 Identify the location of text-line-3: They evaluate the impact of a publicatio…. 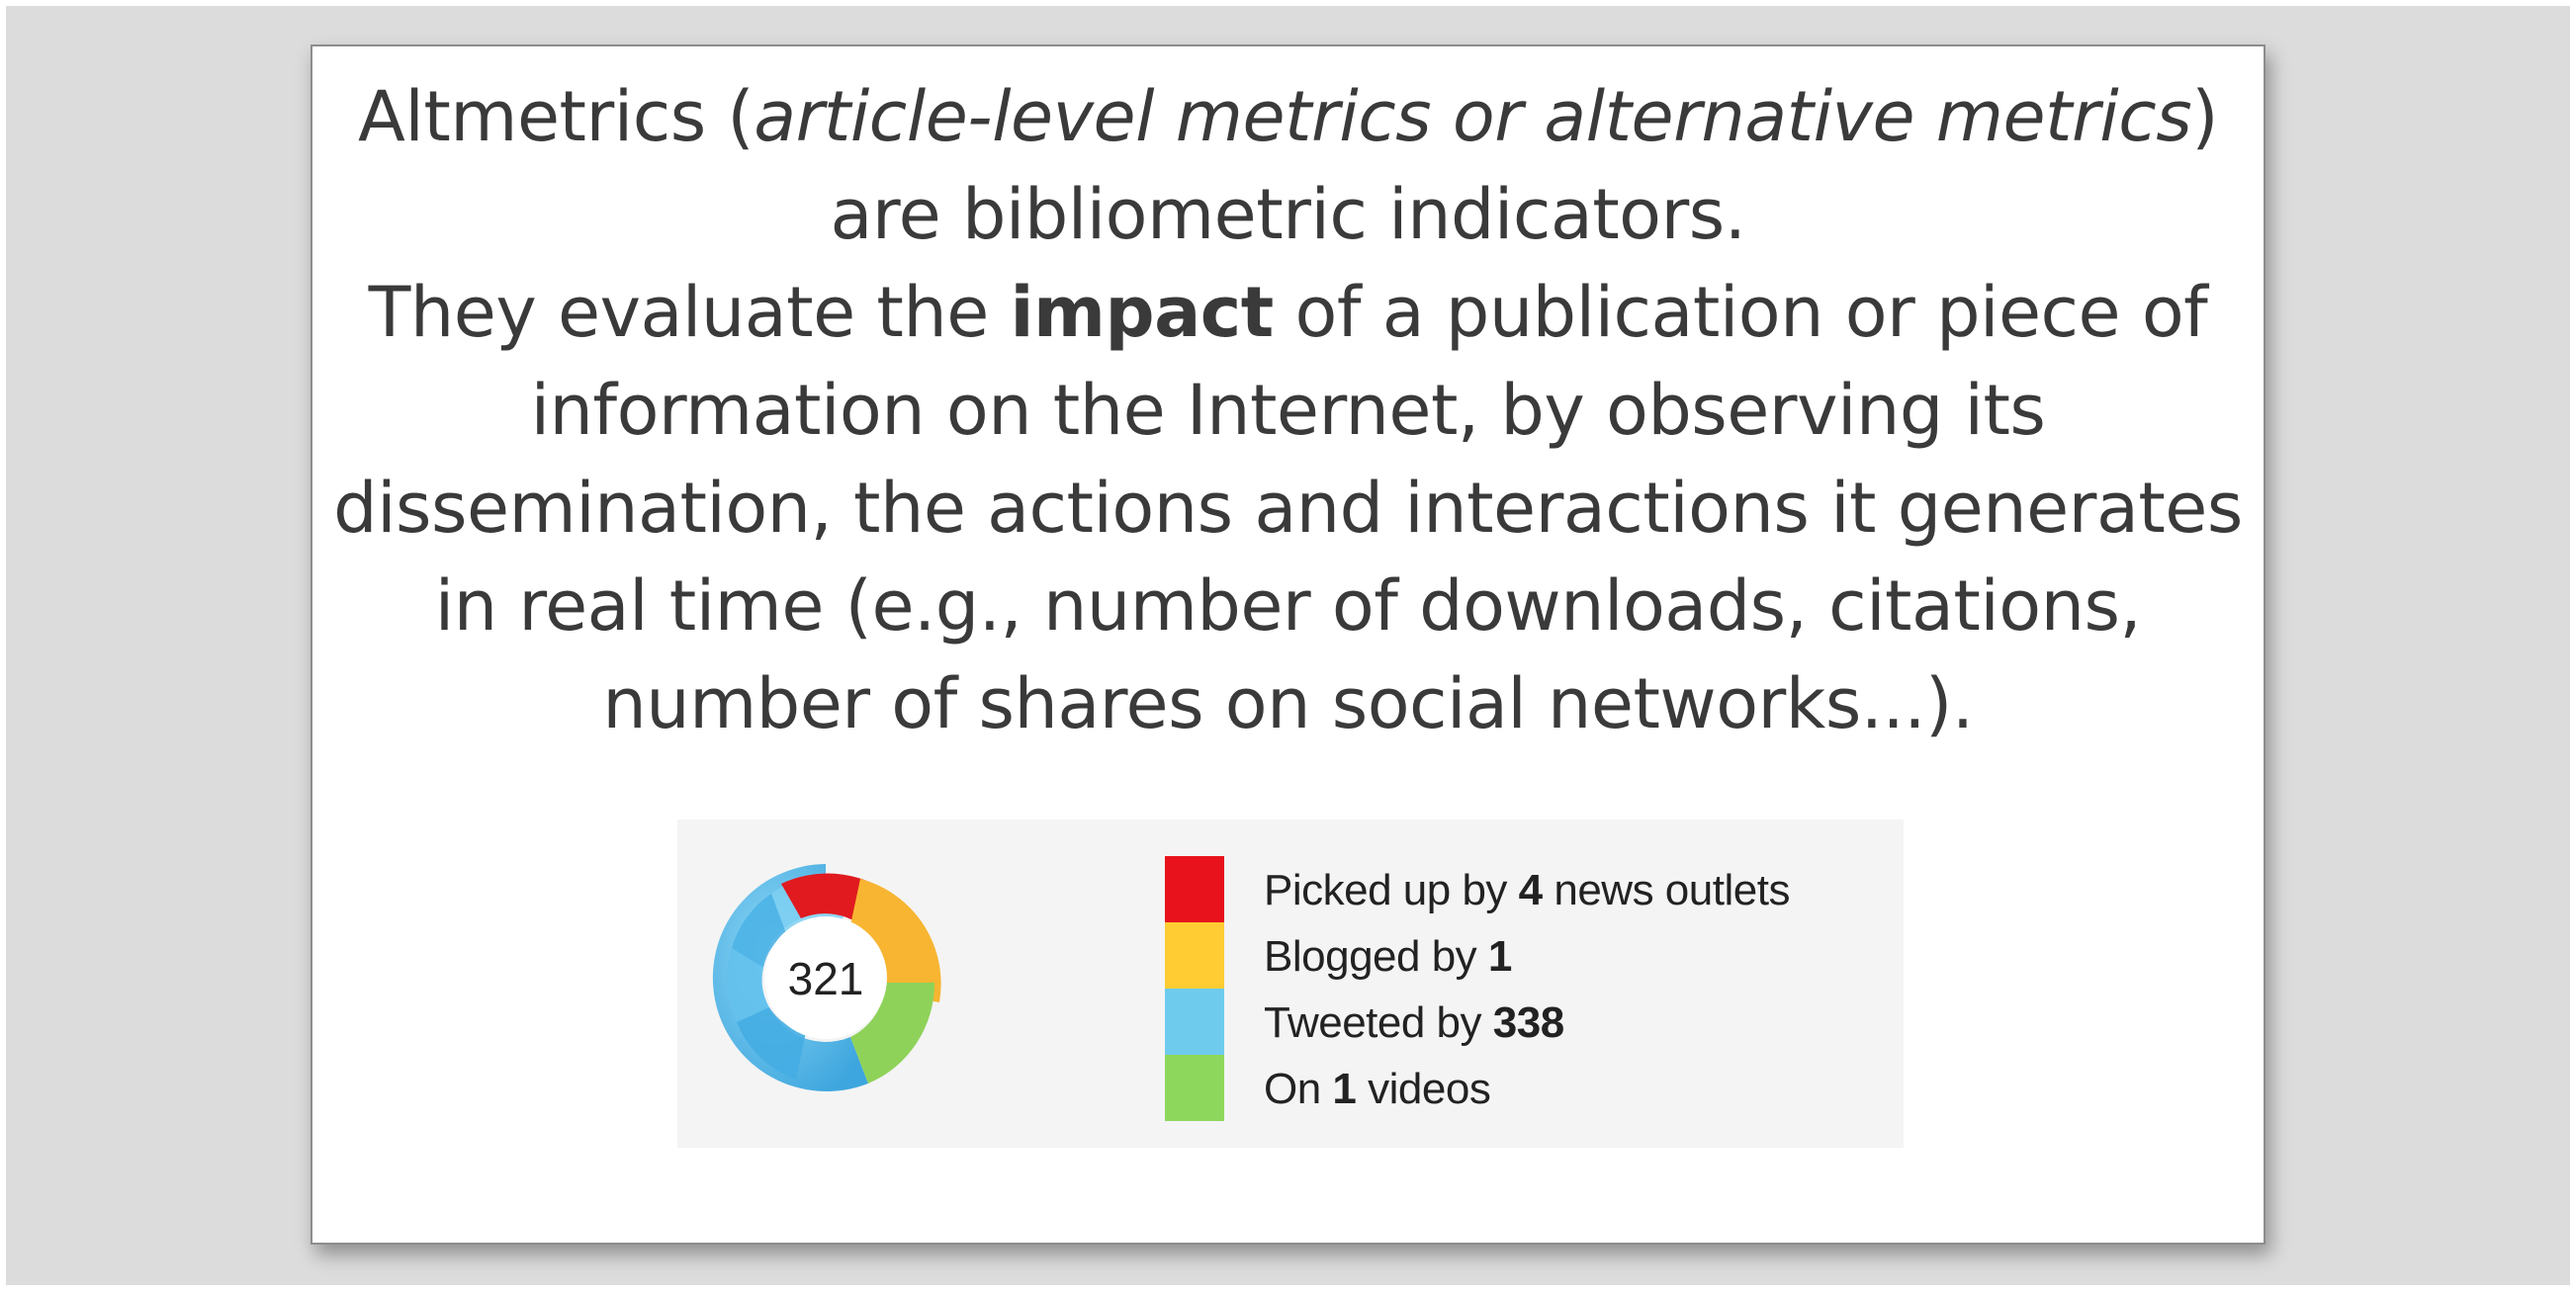
(1288, 313).